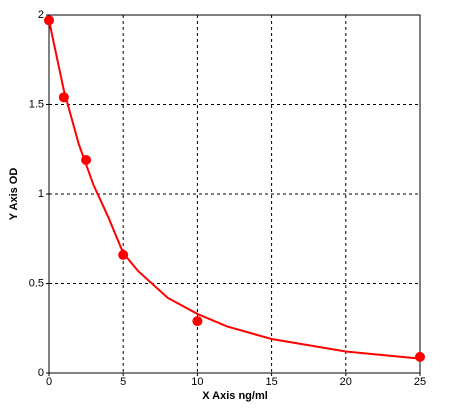  What do you see at coordinates (420, 382) in the screenshot?
I see `x-tick-label: 25` at bounding box center [420, 382].